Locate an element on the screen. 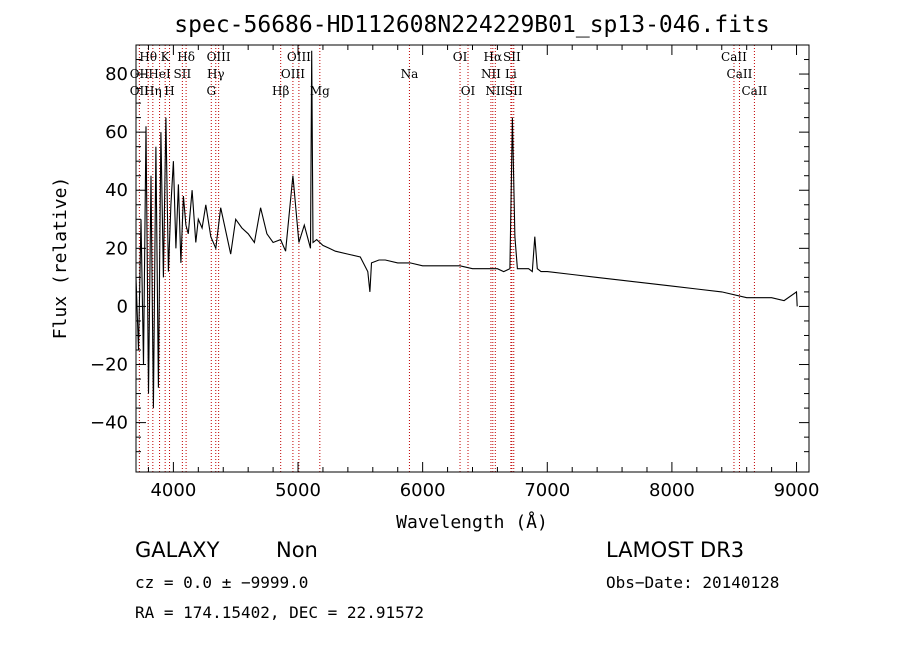  emission-label-18: OI is located at coordinates (468, 91).